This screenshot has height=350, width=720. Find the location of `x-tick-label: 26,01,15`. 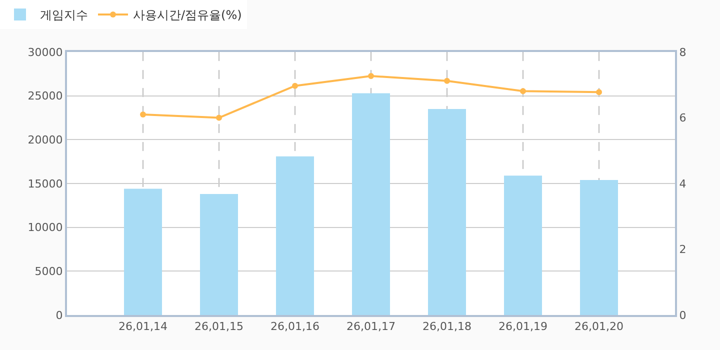

x-tick-label: 26,01,15 is located at coordinates (219, 327).